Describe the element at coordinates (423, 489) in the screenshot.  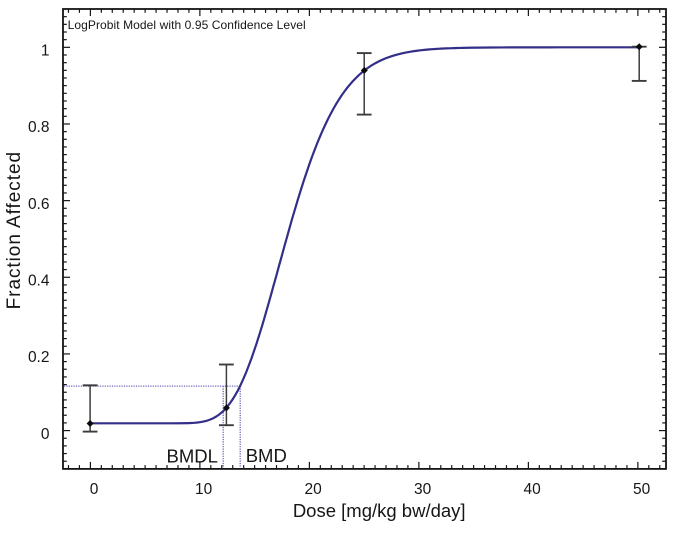
I see `svg-text: 30` at that location.